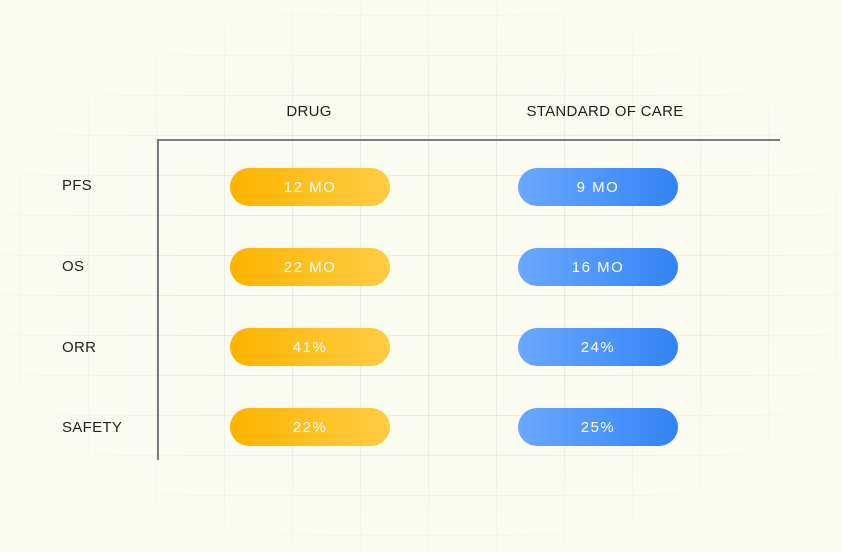 The image size is (842, 552). I want to click on drug-value-safety: 22%, so click(310, 427).